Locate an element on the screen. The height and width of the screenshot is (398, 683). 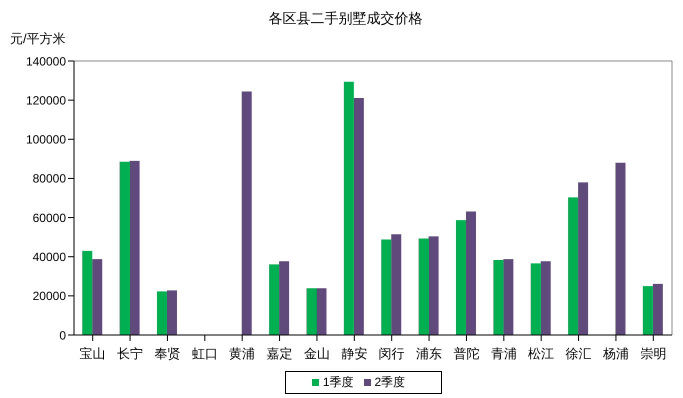
y-tick-label: 0 is located at coordinates (62, 335).